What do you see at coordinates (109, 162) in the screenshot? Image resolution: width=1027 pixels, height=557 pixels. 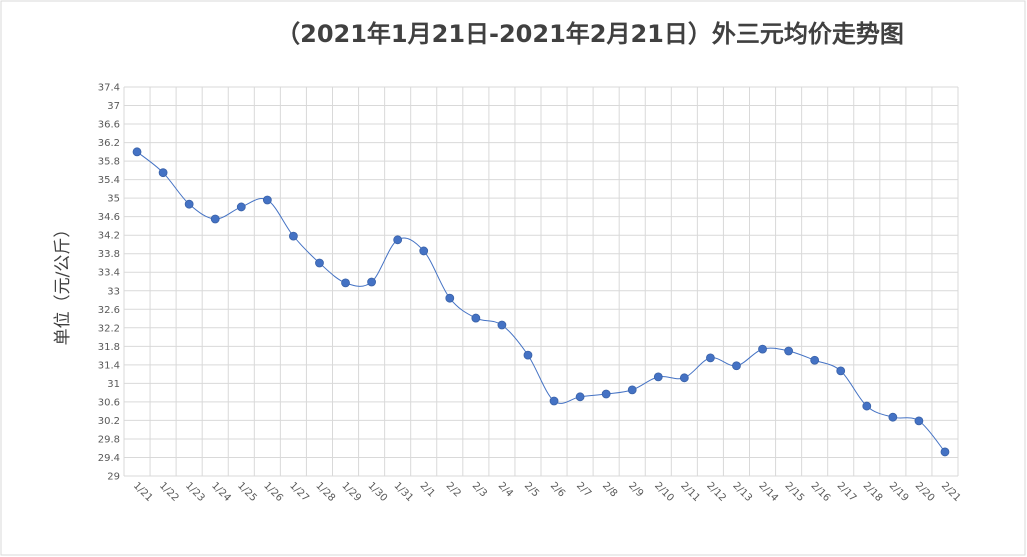 I see `y-tick-label: 35.8` at bounding box center [109, 162].